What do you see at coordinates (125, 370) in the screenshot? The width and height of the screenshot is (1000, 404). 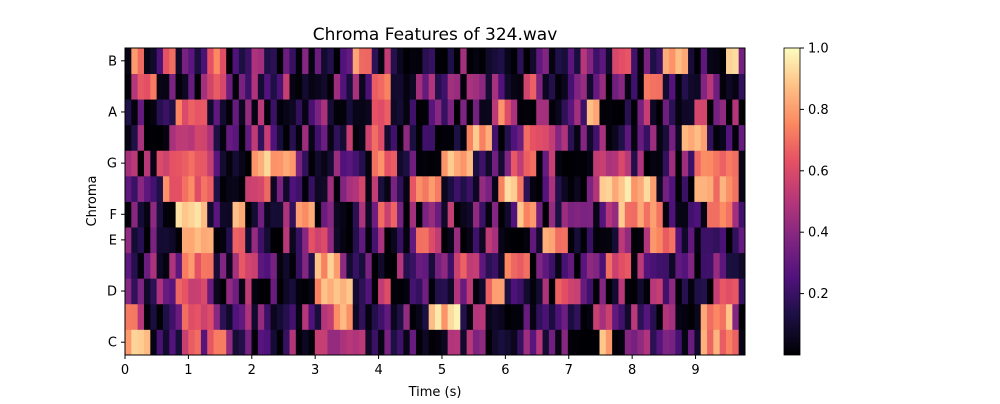 I see `x-tick-label: 0` at bounding box center [125, 370].